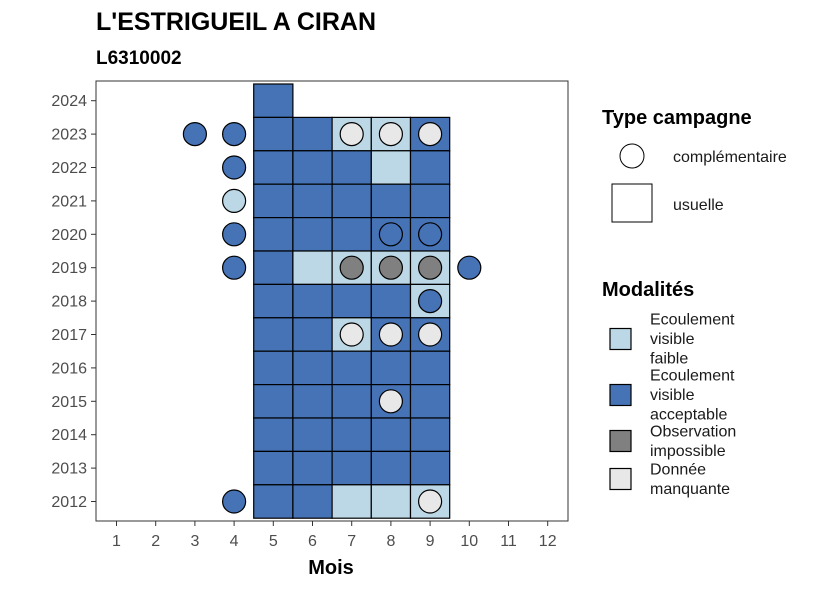 The width and height of the screenshot is (826, 590). I want to click on legend-label-faible: Ecoulement visible faible, so click(692, 340).